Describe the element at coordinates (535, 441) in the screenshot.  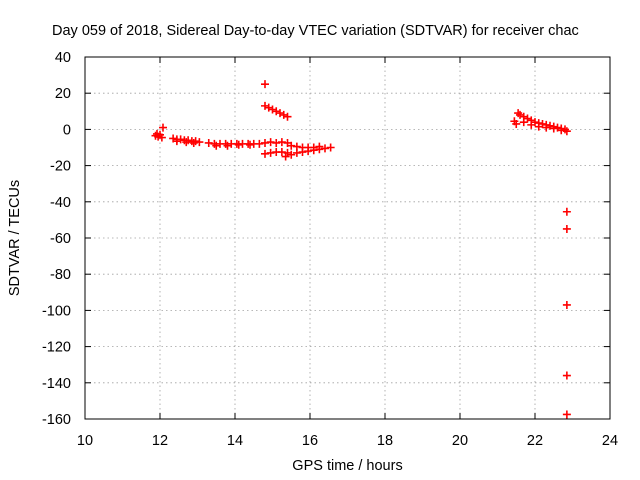
I see `x-tick-label: 22` at that location.